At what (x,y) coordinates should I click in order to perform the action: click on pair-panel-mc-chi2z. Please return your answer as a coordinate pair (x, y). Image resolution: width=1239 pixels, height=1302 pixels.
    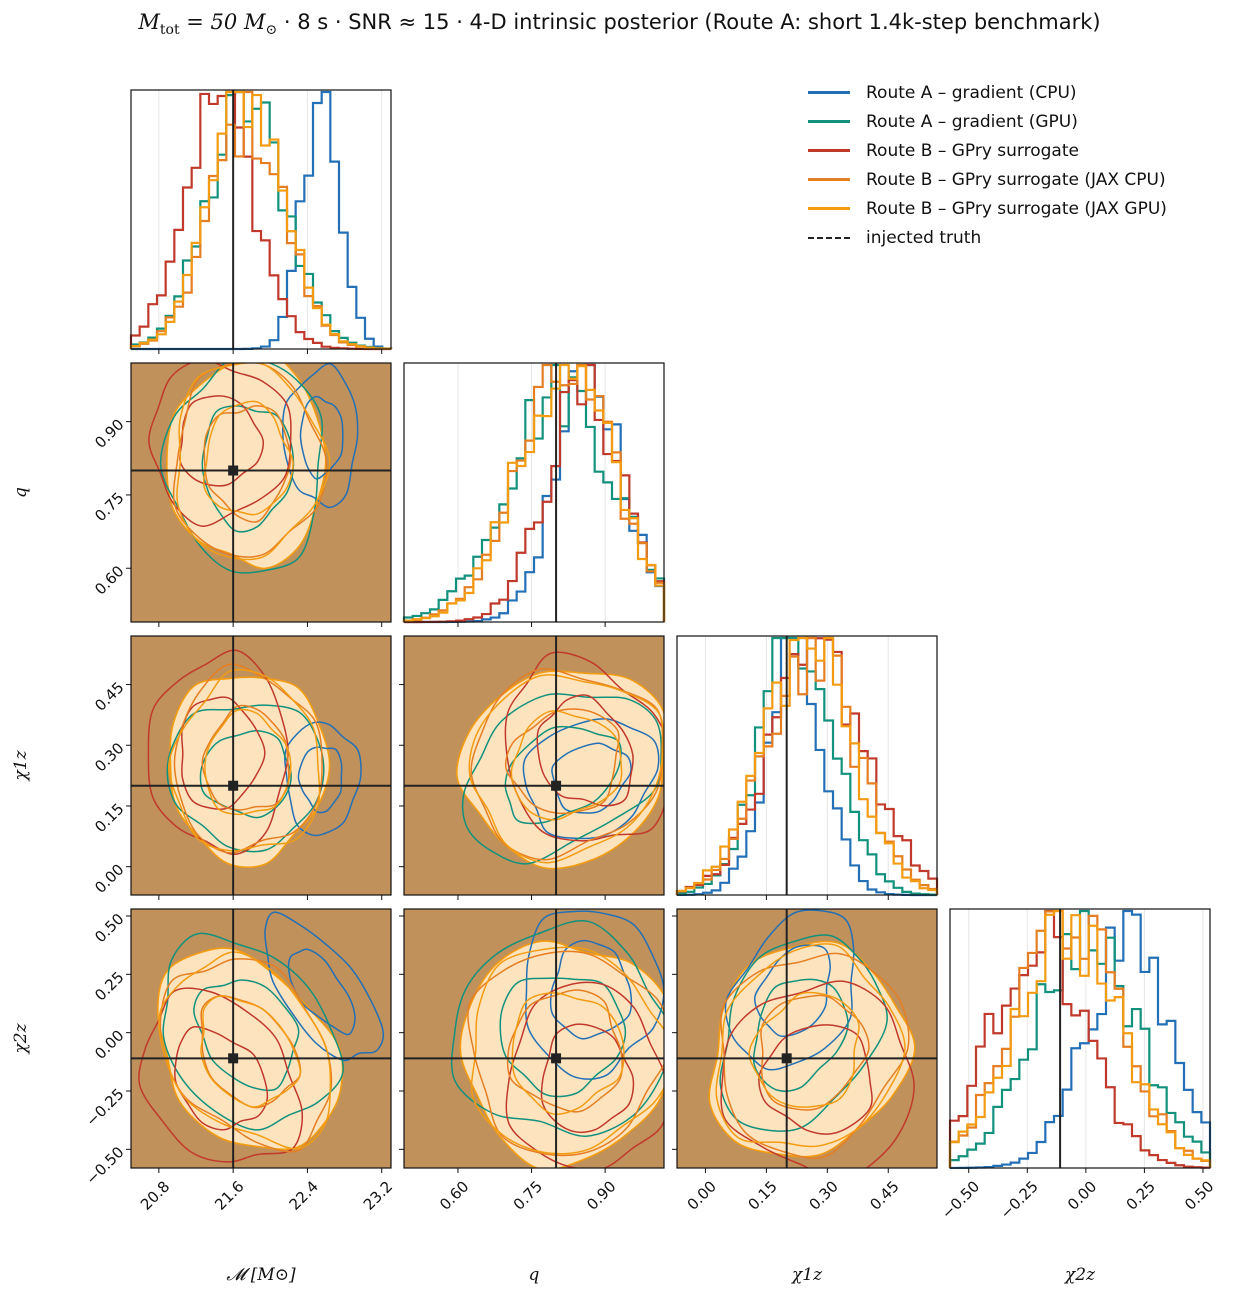
    Looking at the image, I should click on (261, 1038).